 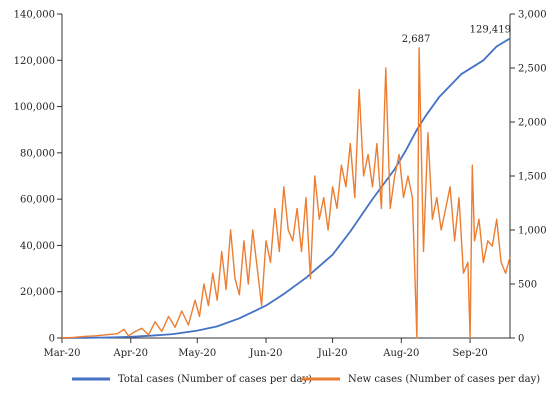 I want to click on y-right-tick-label: 1,000, so click(x=532, y=231).